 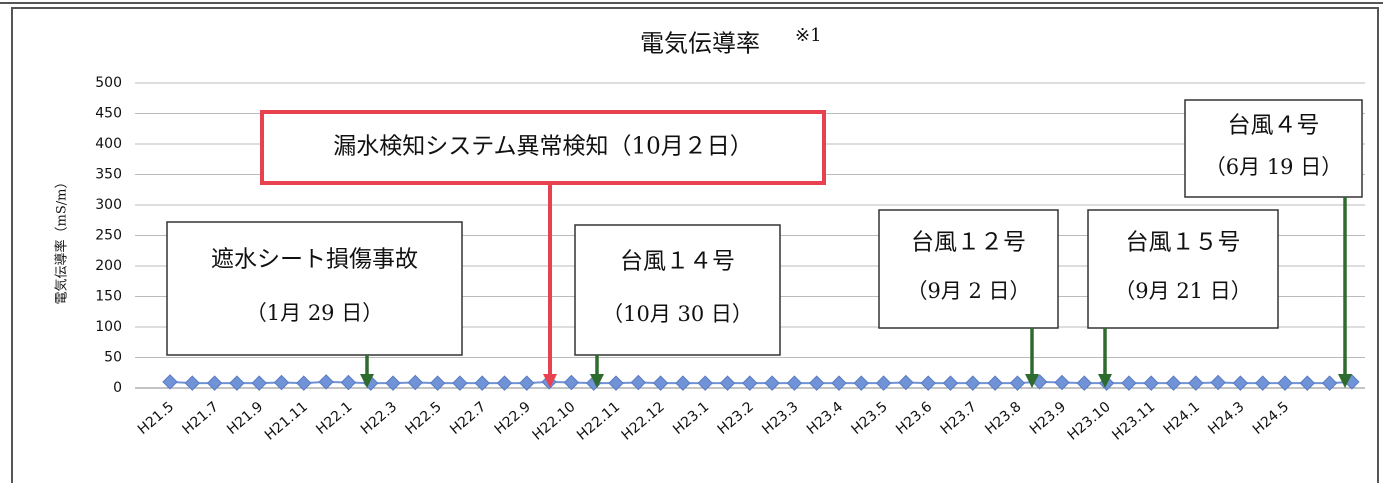 I want to click on annotation-text: 台風４号, so click(x=1274, y=125).